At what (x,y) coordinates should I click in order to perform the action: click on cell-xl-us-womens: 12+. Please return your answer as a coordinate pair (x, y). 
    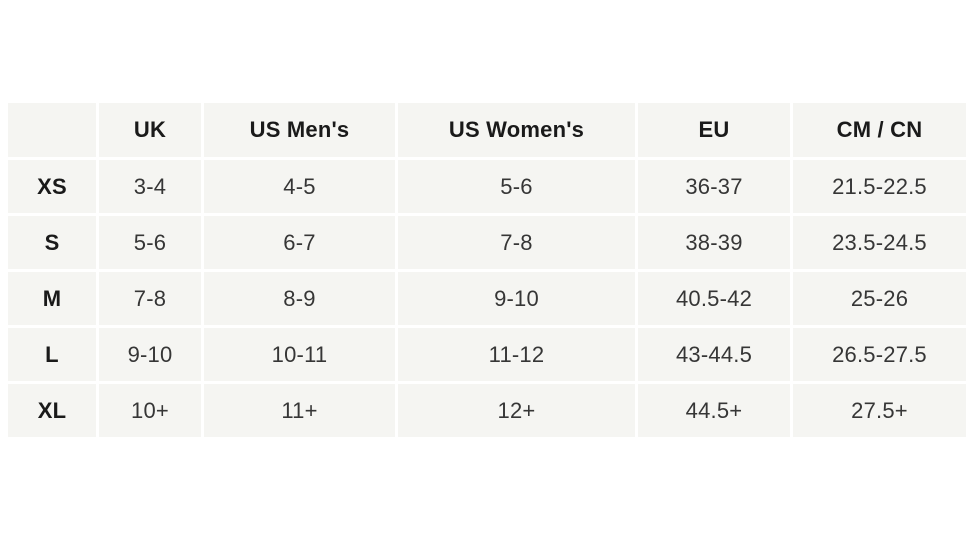
    Looking at the image, I should click on (516, 410).